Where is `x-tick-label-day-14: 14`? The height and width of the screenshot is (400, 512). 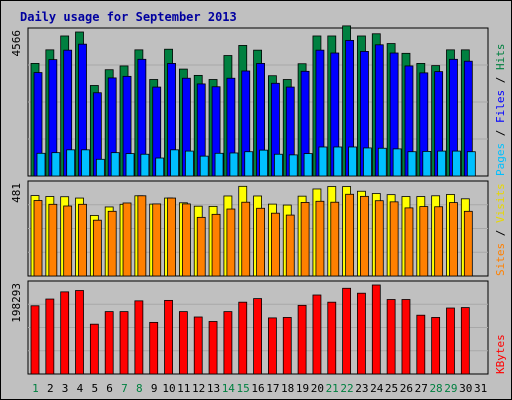 x-tick-label-day-14: 14 is located at coordinates (229, 388).